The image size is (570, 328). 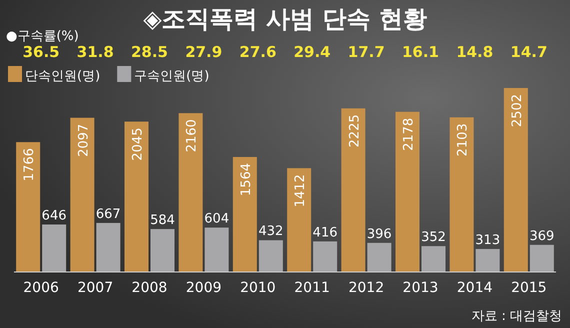 I want to click on text: 31.8, so click(x=95, y=52).